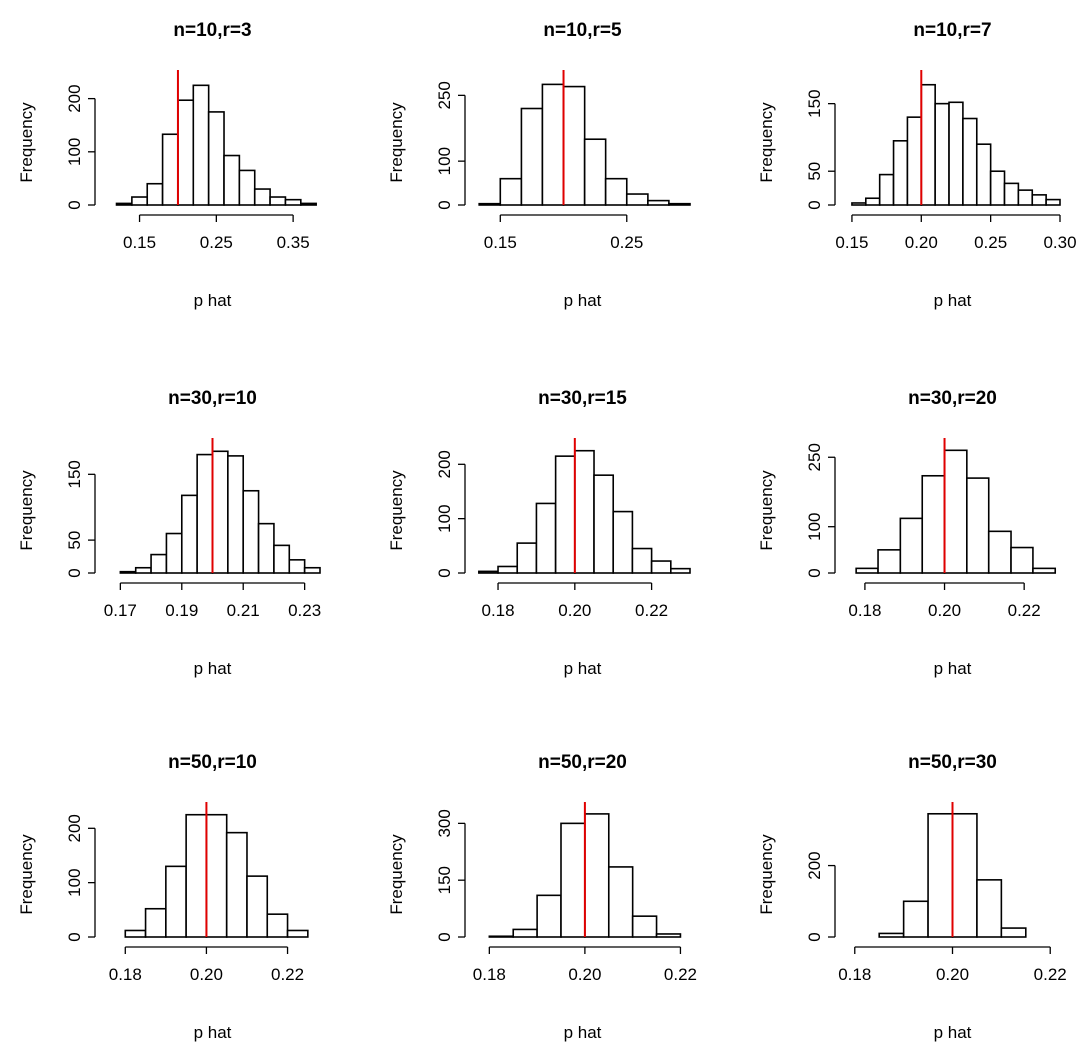  What do you see at coordinates (864, 610) in the screenshot?
I see `x-tick-label: 0.18` at bounding box center [864, 610].